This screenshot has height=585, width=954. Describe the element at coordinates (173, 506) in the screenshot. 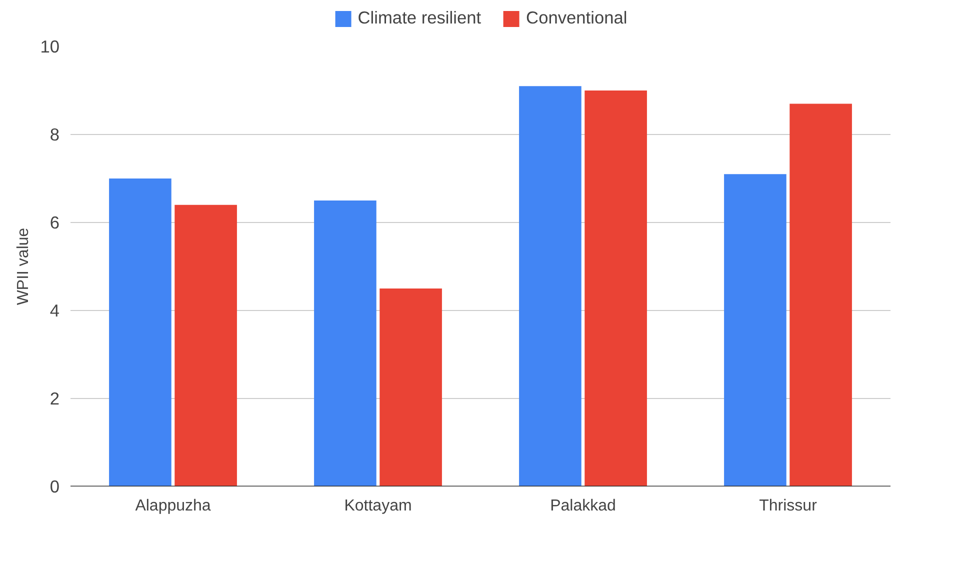

I see `x-tick-label: Alappuzha` at that location.